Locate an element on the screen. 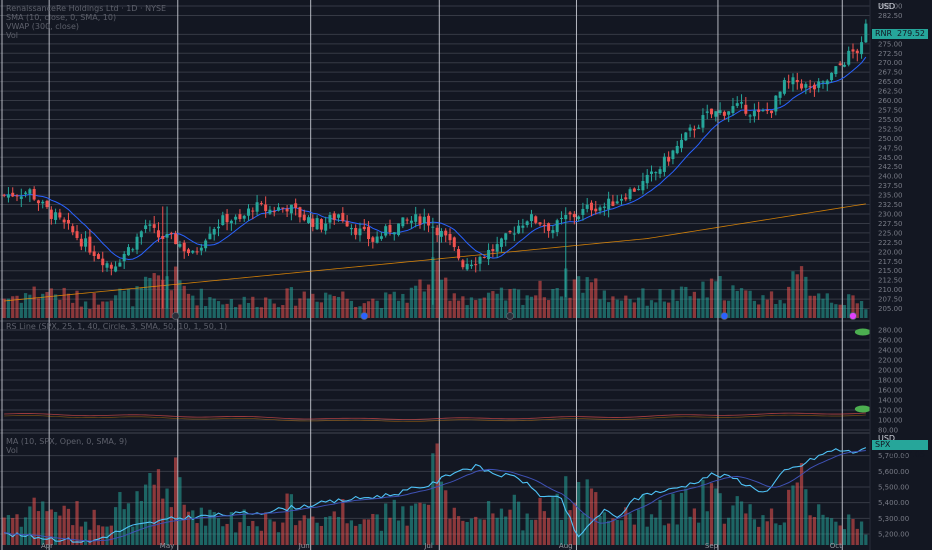 The height and width of the screenshot is (550, 932). lower-pane-legend: MA (10, SPX, Open, 0, SMA, 9) Vol is located at coordinates (66, 446).